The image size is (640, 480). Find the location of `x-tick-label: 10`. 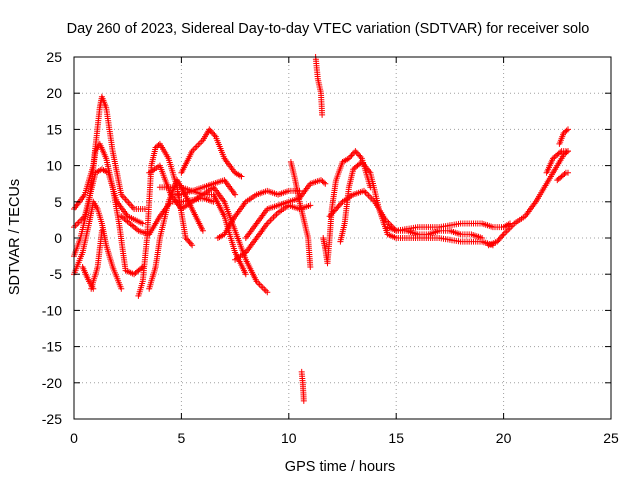

x-tick-label: 10 is located at coordinates (289, 438).